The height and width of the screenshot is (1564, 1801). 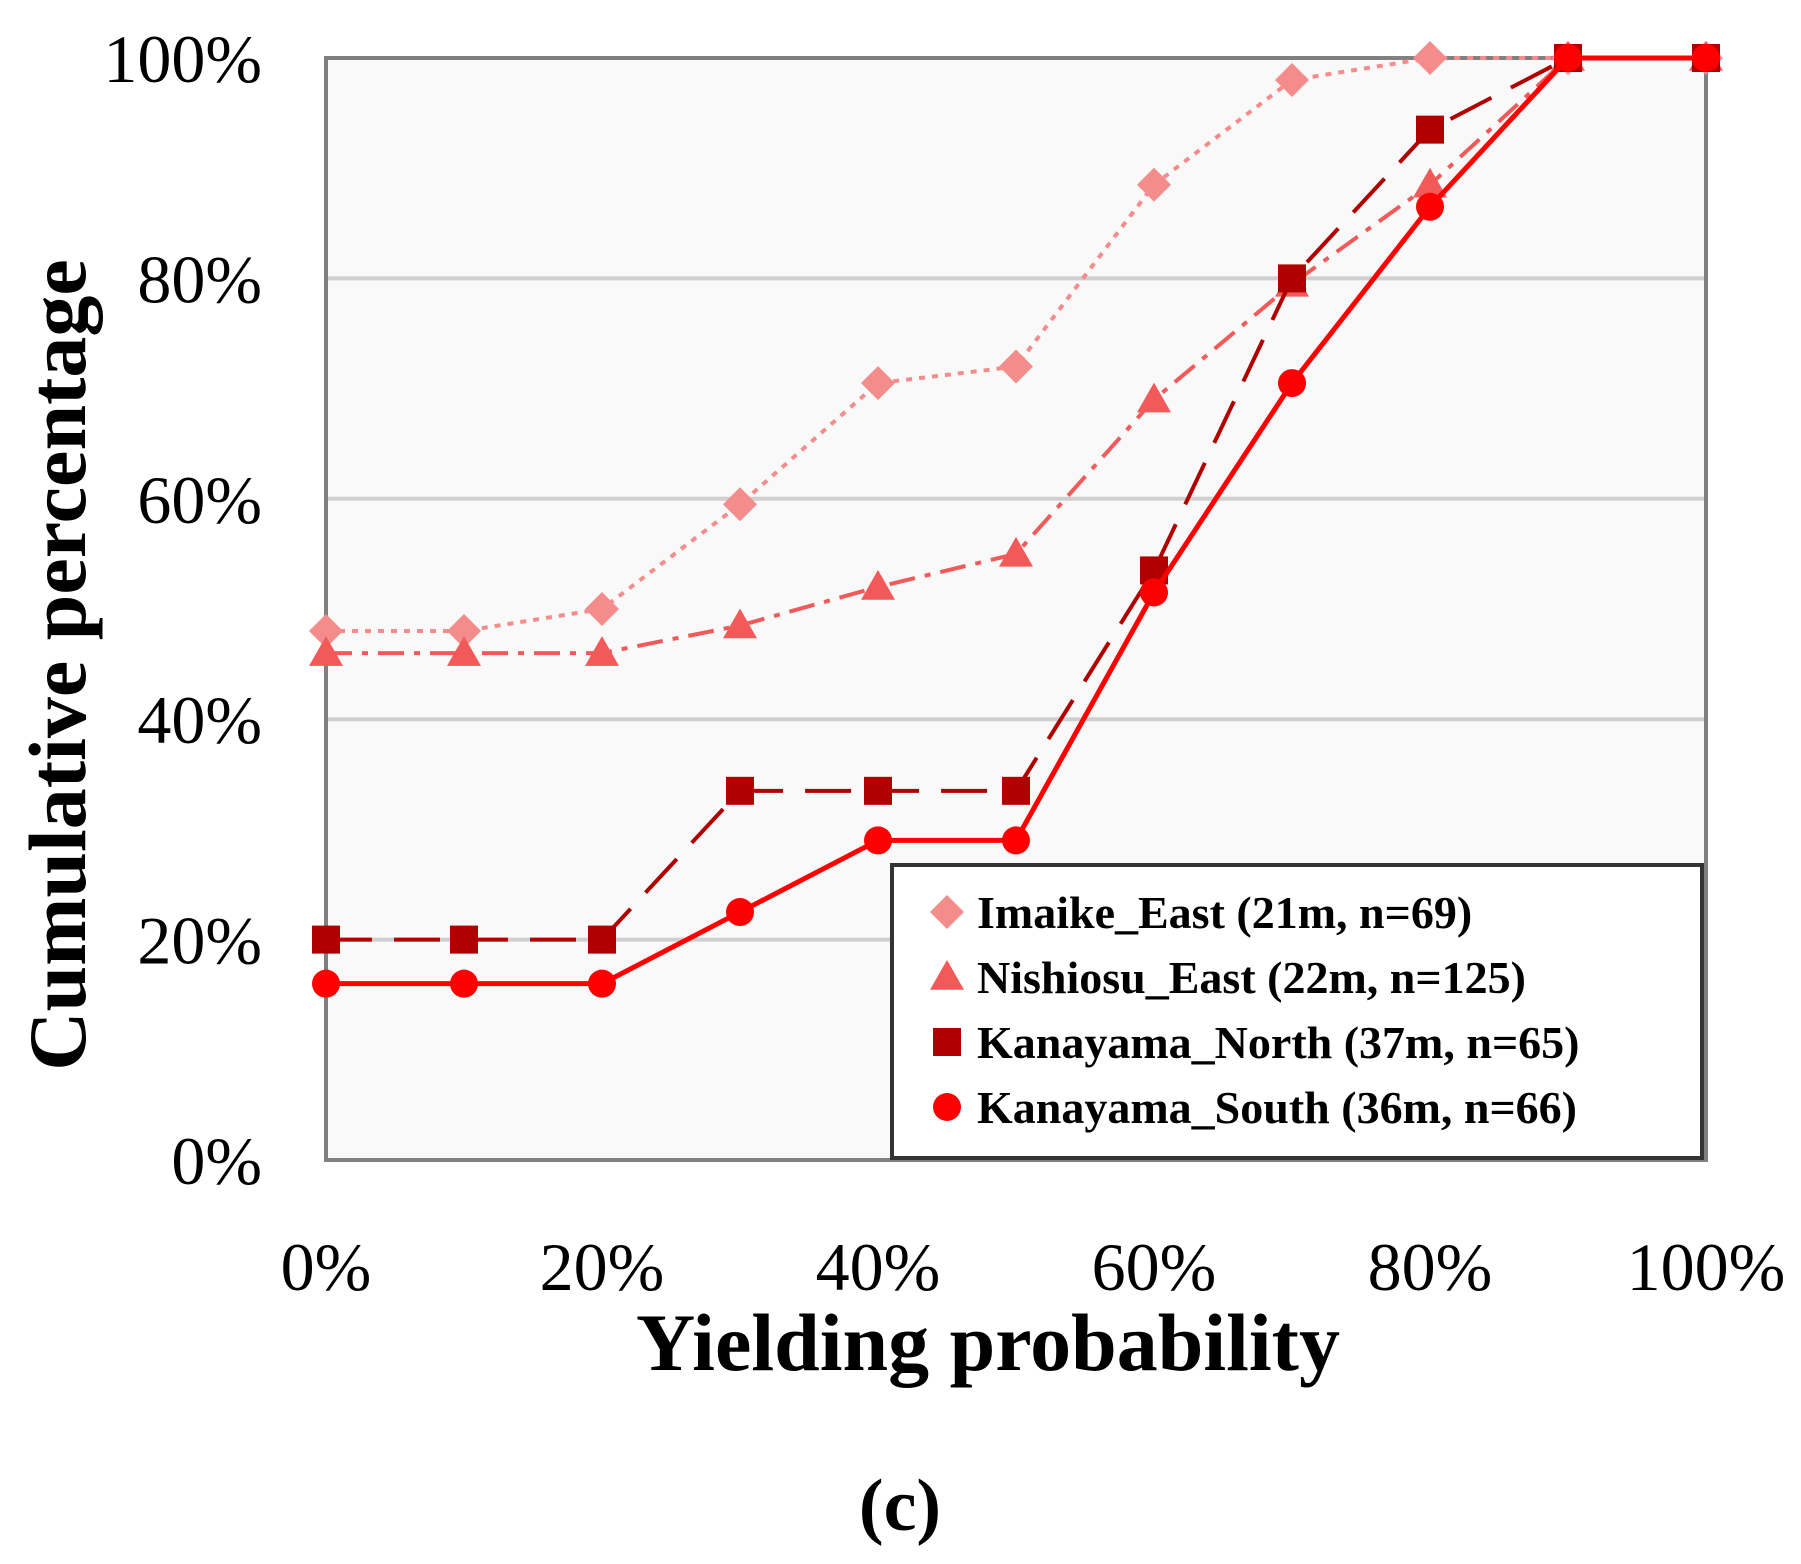 I want to click on y-tick-label: 100%, so click(x=182, y=59).